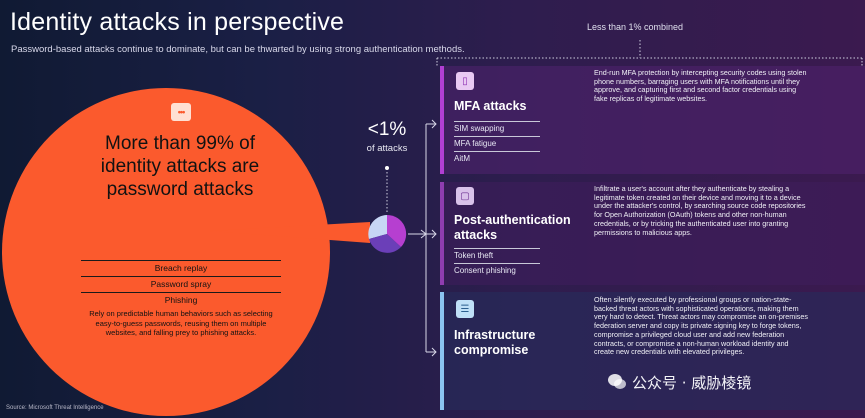 The width and height of the screenshot is (865, 418). Describe the element at coordinates (465, 81) in the screenshot. I see `phone-icon: ▯` at that location.